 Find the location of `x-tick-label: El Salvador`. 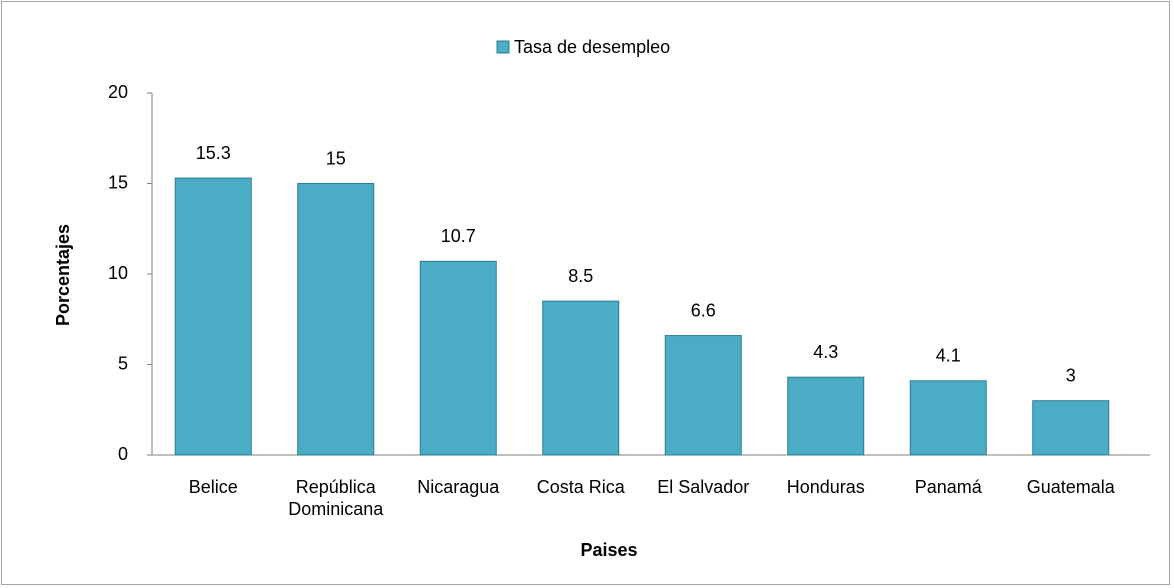

x-tick-label: El Salvador is located at coordinates (703, 487).